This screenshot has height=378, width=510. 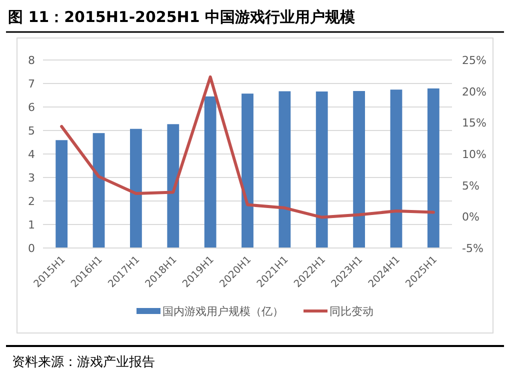 What do you see at coordinates (31, 178) in the screenshot?
I see `y-tick-label: 3` at bounding box center [31, 178].